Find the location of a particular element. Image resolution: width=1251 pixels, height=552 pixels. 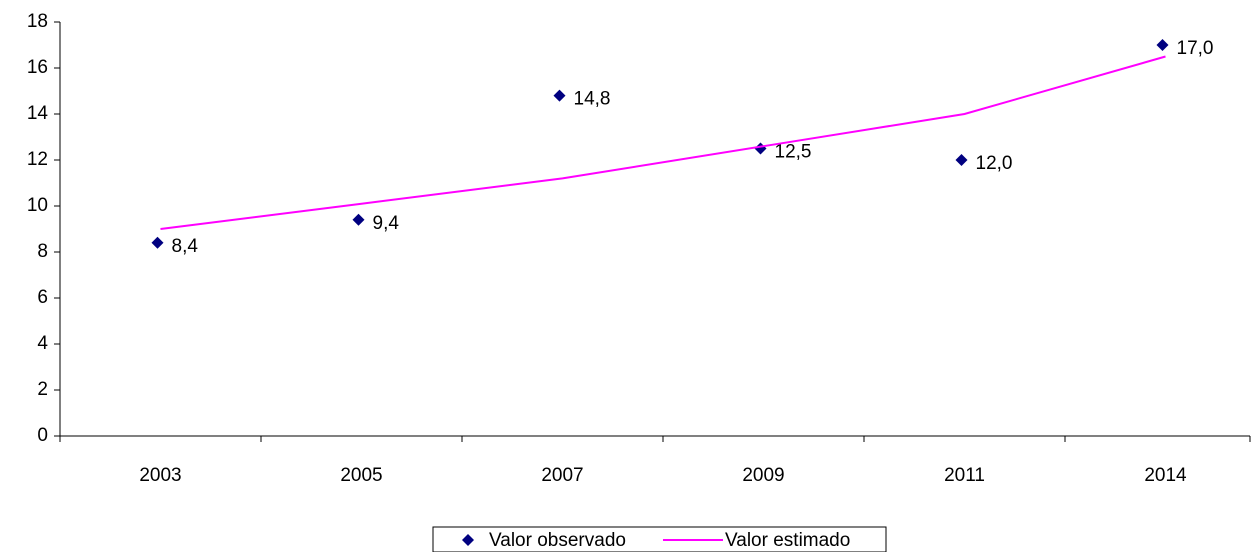

y-tick-label: 16 is located at coordinates (37, 67).